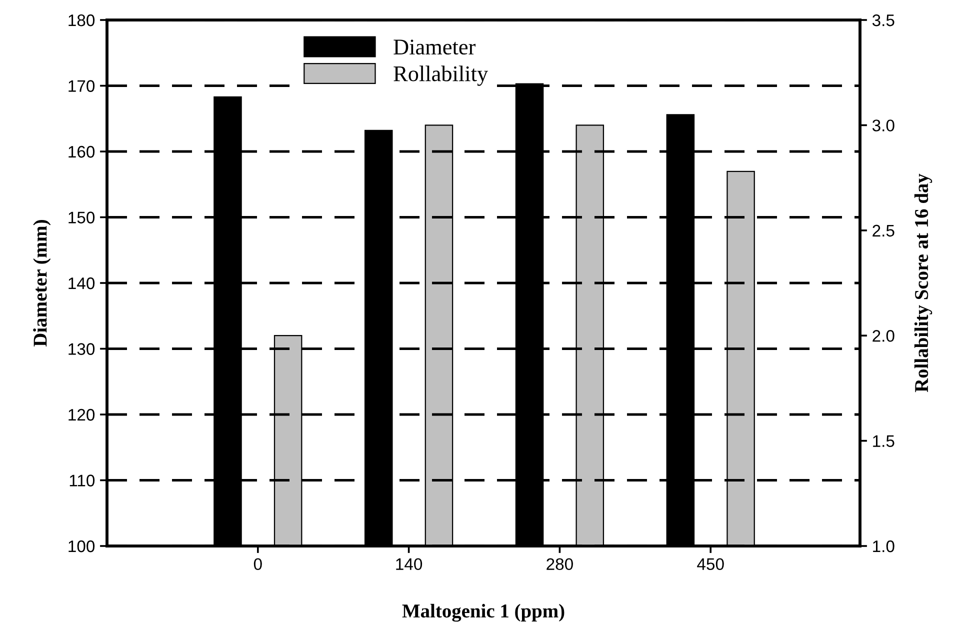 The height and width of the screenshot is (636, 959). What do you see at coordinates (883, 546) in the screenshot?
I see `y2-tick-label: 1.0` at bounding box center [883, 546].